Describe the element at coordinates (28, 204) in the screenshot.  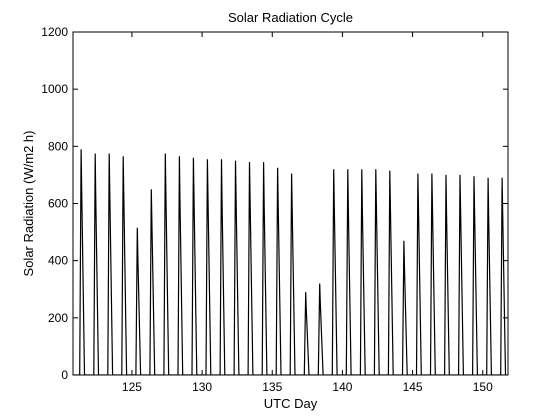
I see `y-axis-label: Solar Radiation (W/m2 h)` at that location.